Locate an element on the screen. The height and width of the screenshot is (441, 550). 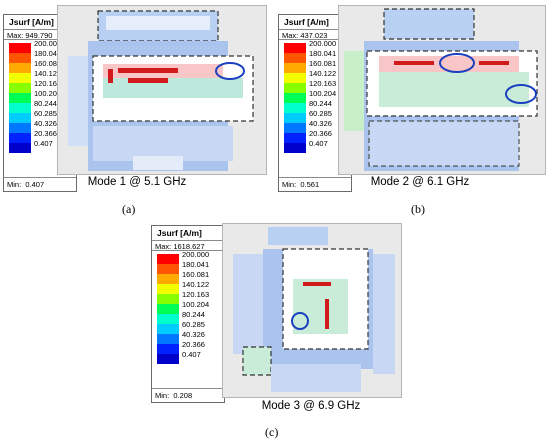
current-distribution-mode1 is located at coordinates (162, 90).